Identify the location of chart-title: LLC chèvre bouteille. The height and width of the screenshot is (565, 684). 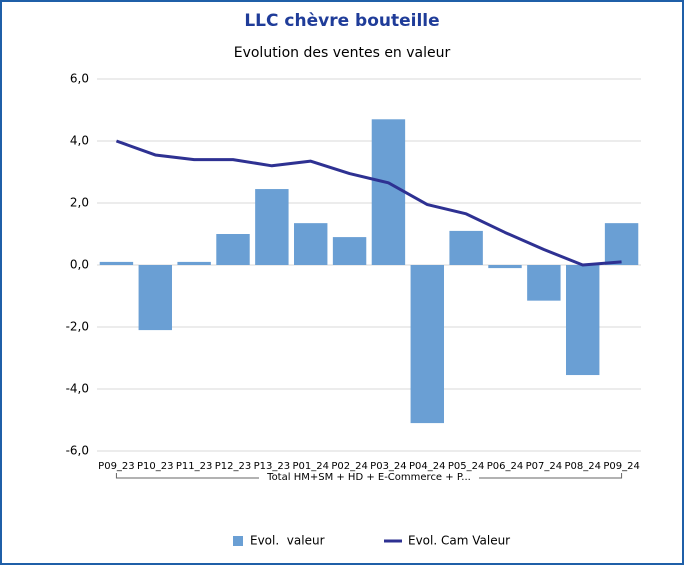
(341, 21).